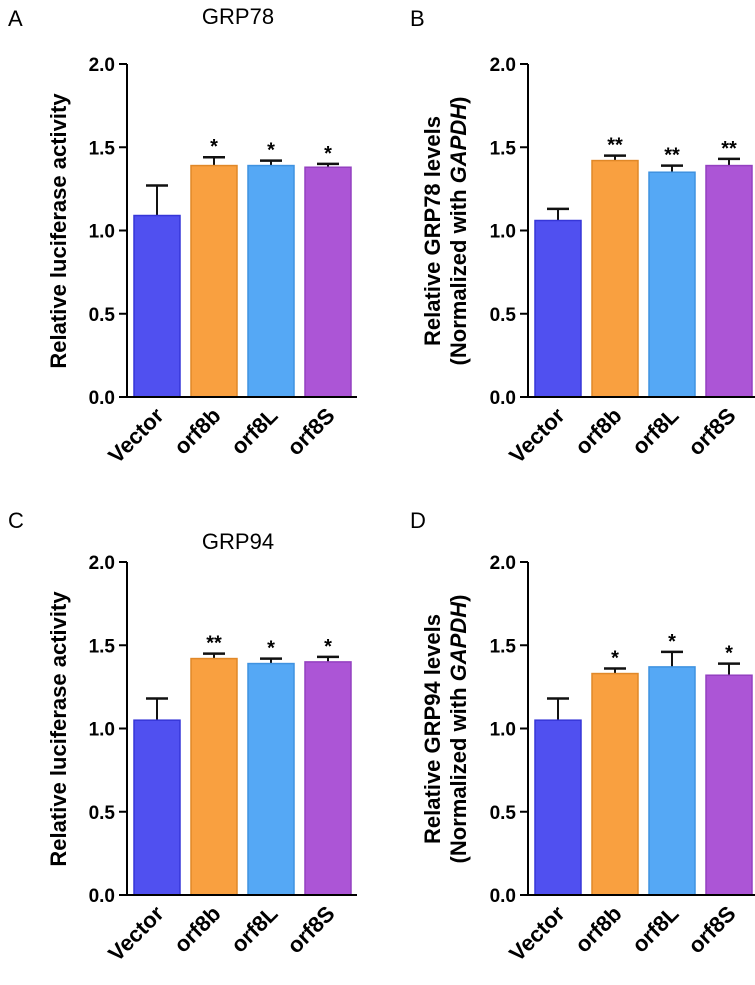 This screenshot has height=985, width=755. Describe the element at coordinates (328, 778) in the screenshot. I see `bar-c-orf8s` at that location.